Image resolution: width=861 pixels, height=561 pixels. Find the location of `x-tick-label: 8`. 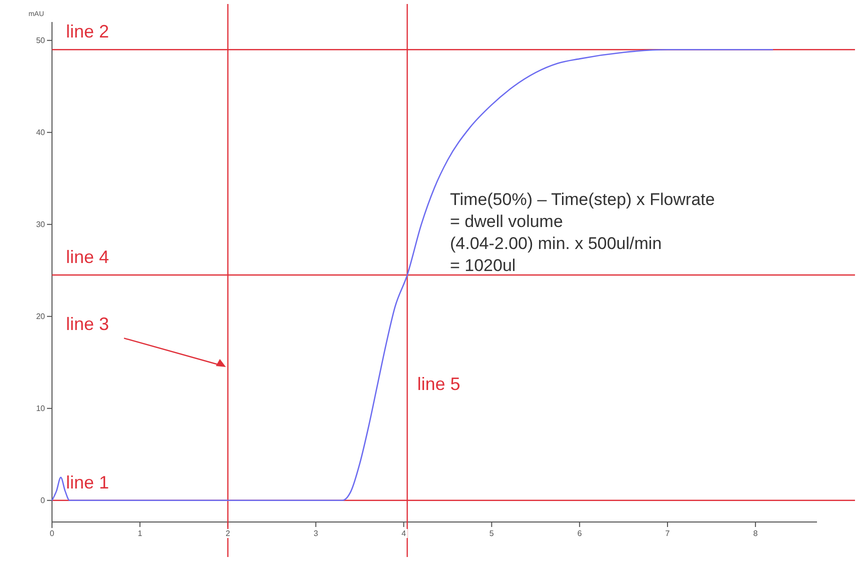

x-tick-label: 8 is located at coordinates (755, 533).